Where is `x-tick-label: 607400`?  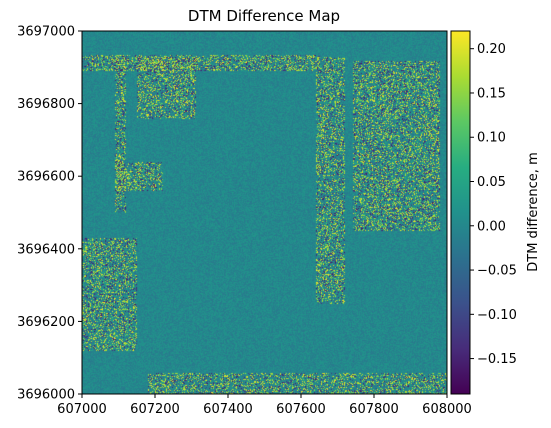 x-tick-label: 607400 is located at coordinates (228, 409).